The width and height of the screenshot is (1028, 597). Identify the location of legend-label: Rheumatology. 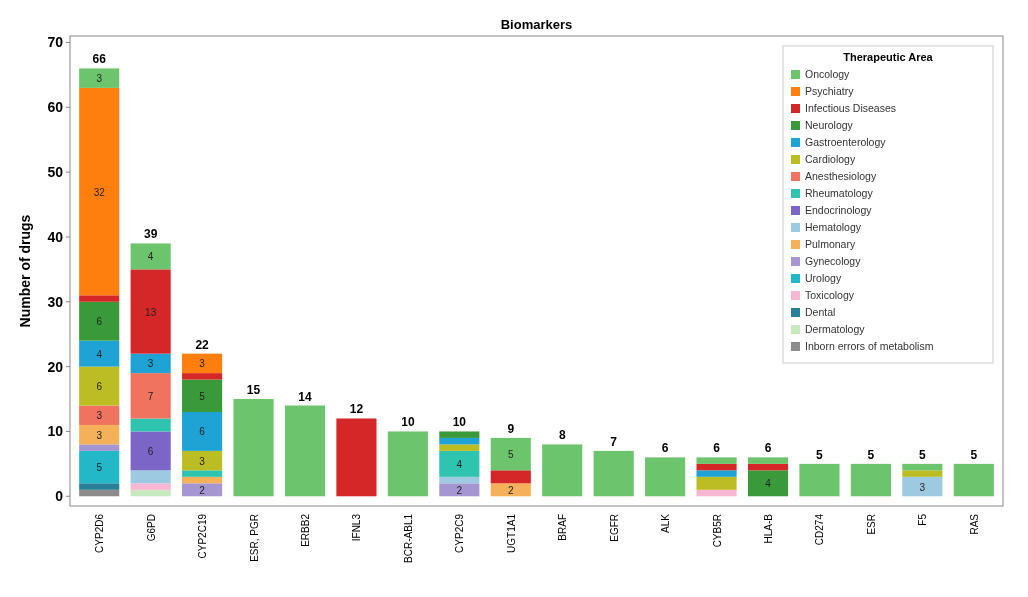
(839, 193).